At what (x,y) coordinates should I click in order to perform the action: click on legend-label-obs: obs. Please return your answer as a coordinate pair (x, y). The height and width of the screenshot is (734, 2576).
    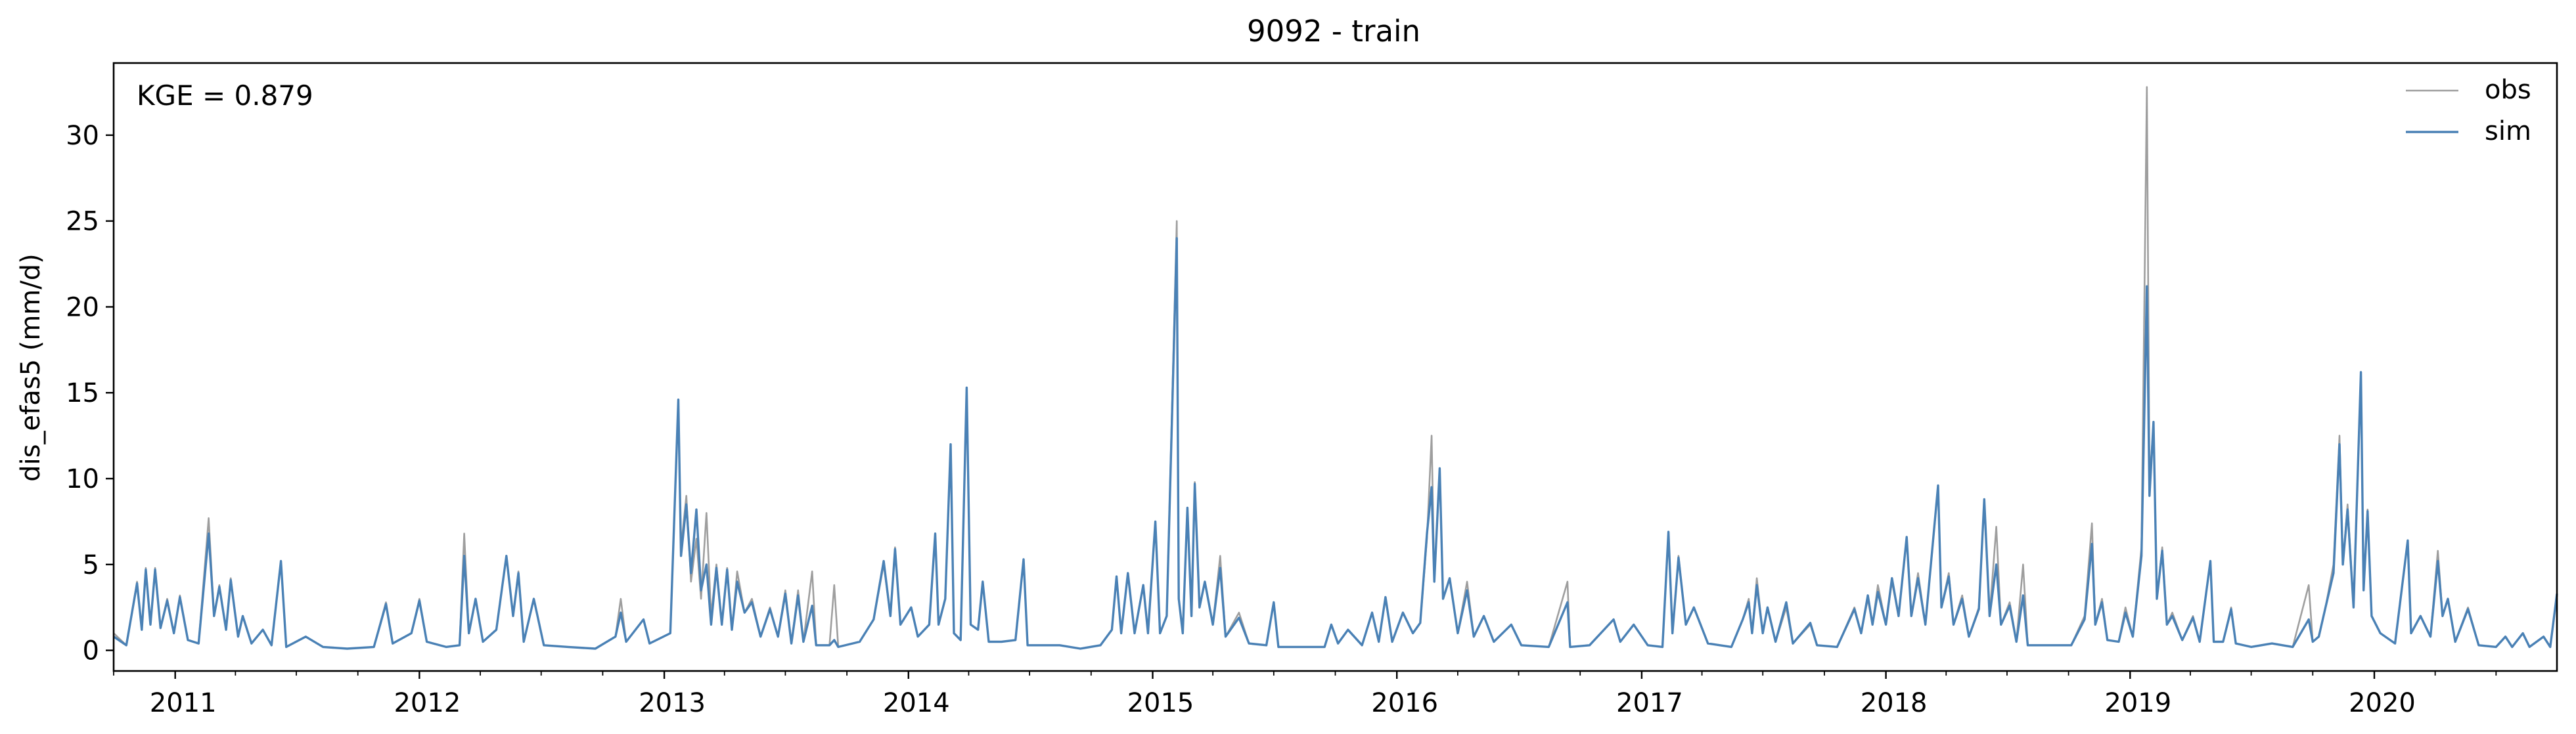
    Looking at the image, I should click on (2508, 90).